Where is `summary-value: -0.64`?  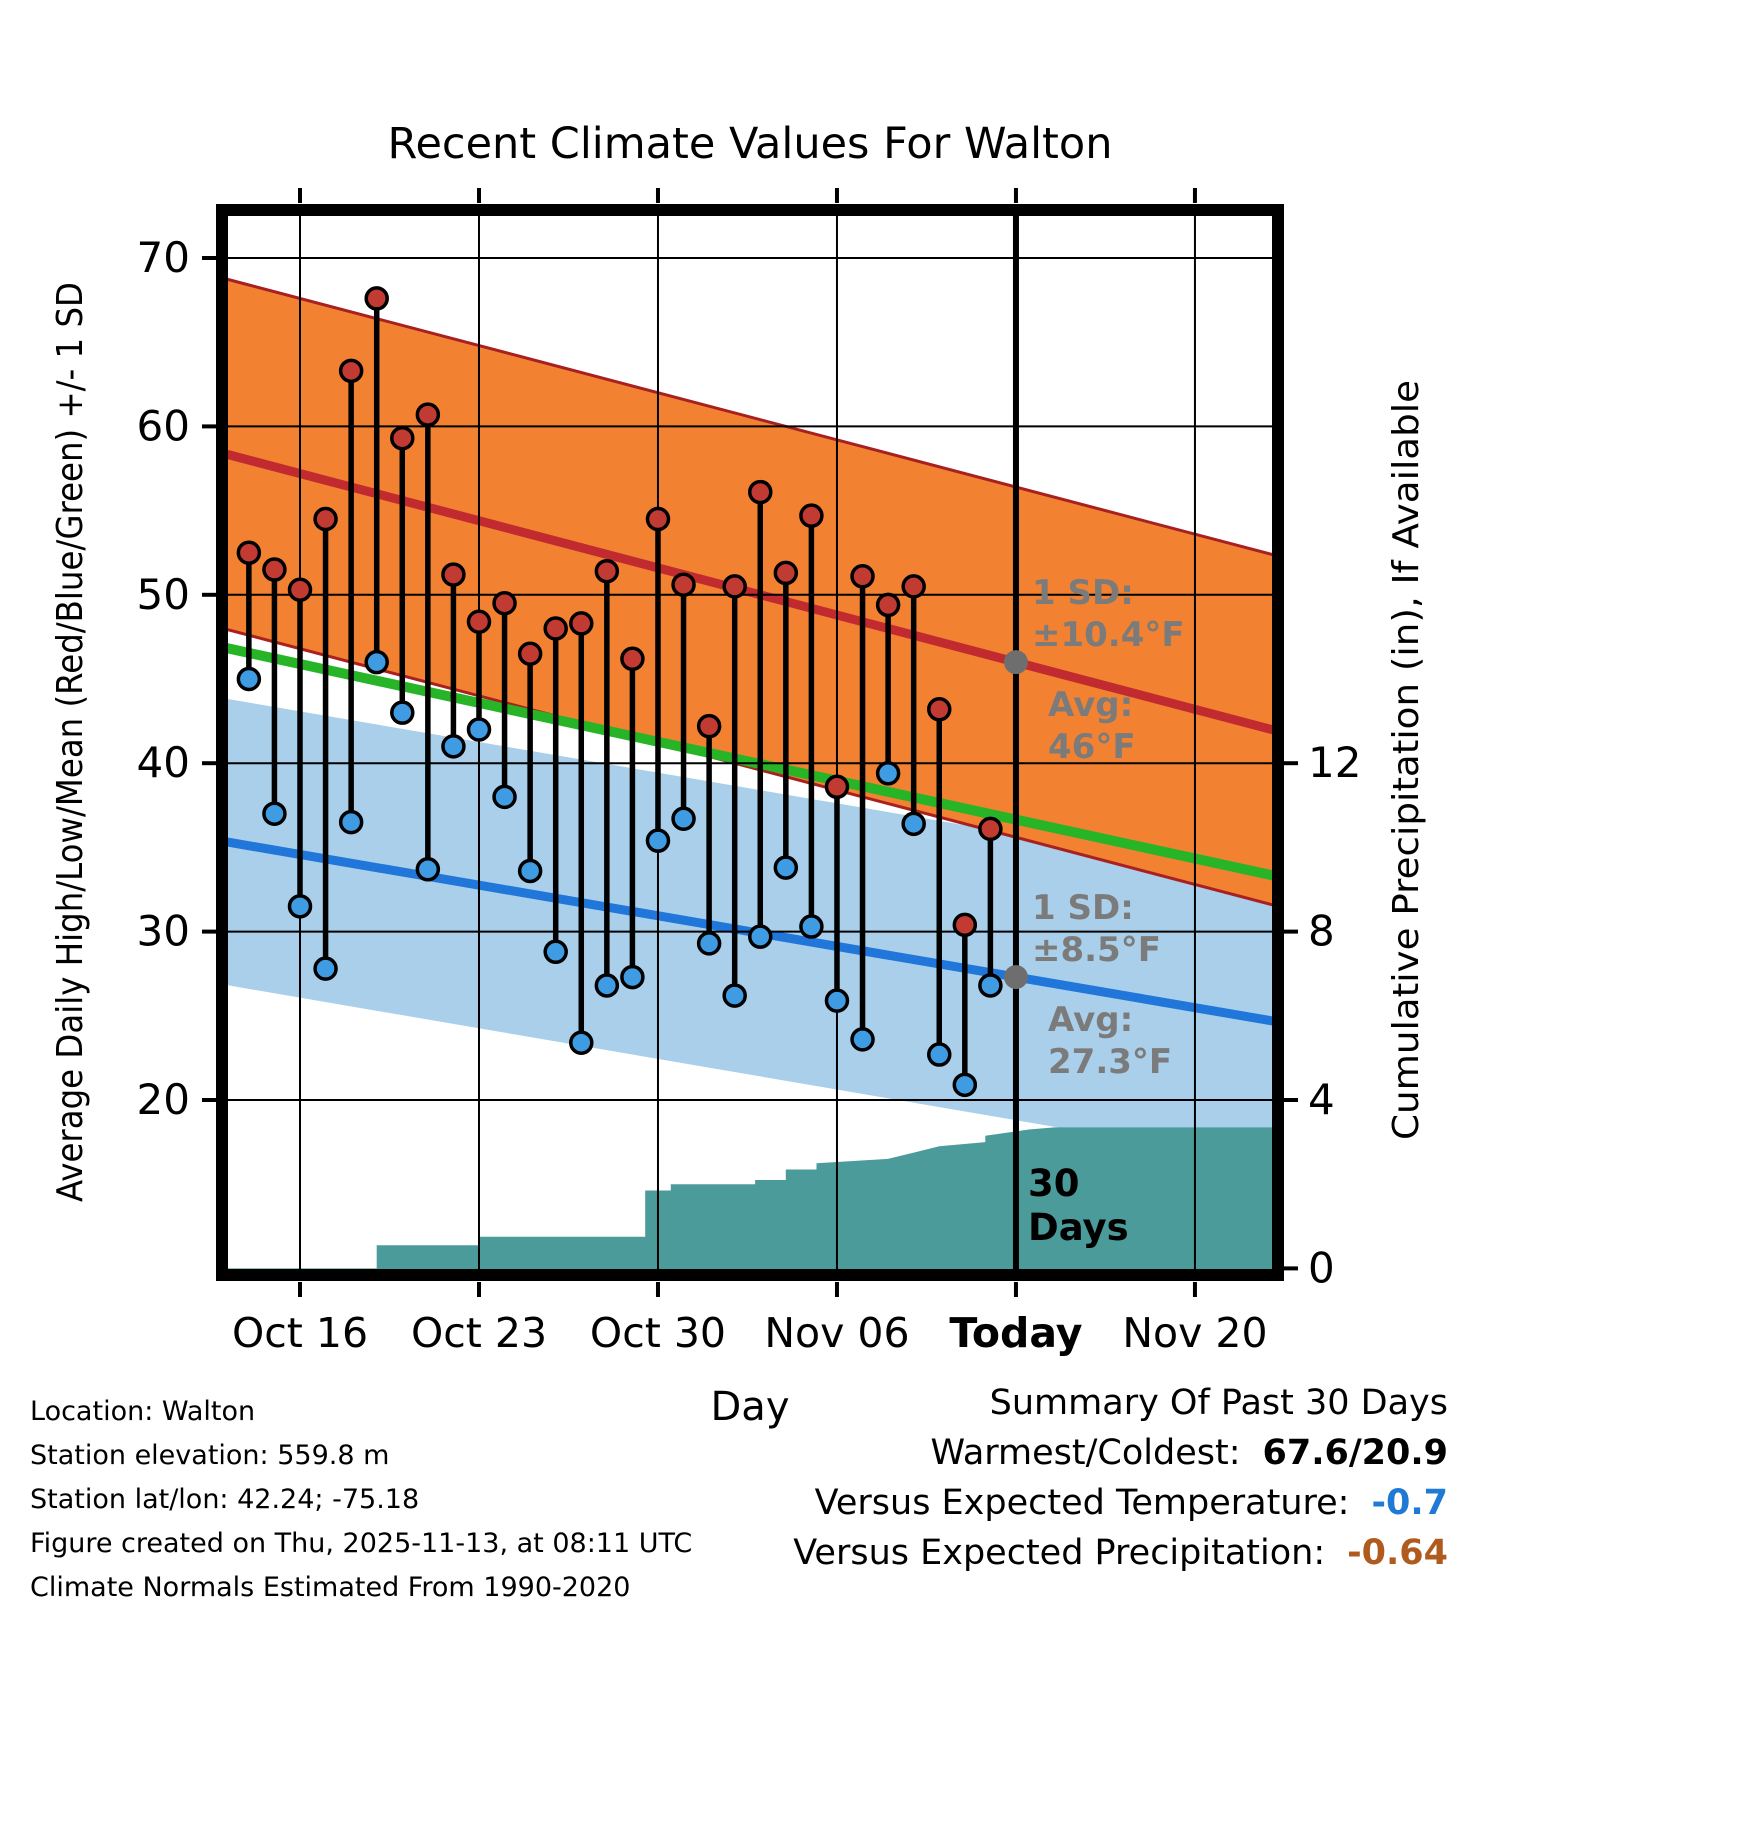 summary-value: -0.64 is located at coordinates (1397, 1553).